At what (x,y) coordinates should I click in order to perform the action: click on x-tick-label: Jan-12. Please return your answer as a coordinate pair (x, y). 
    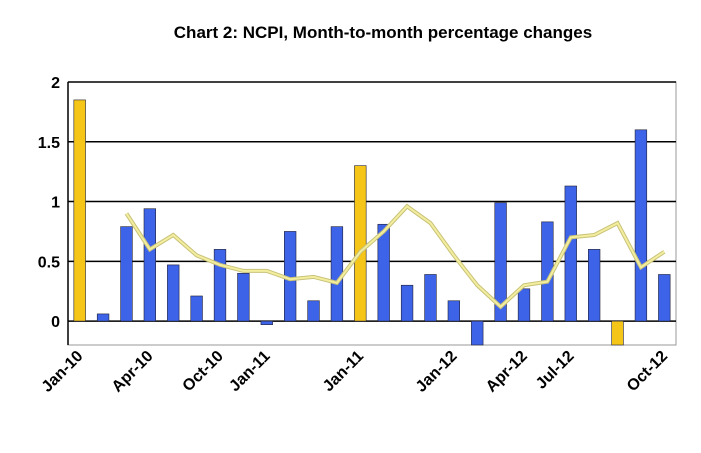
    Looking at the image, I should click on (437, 372).